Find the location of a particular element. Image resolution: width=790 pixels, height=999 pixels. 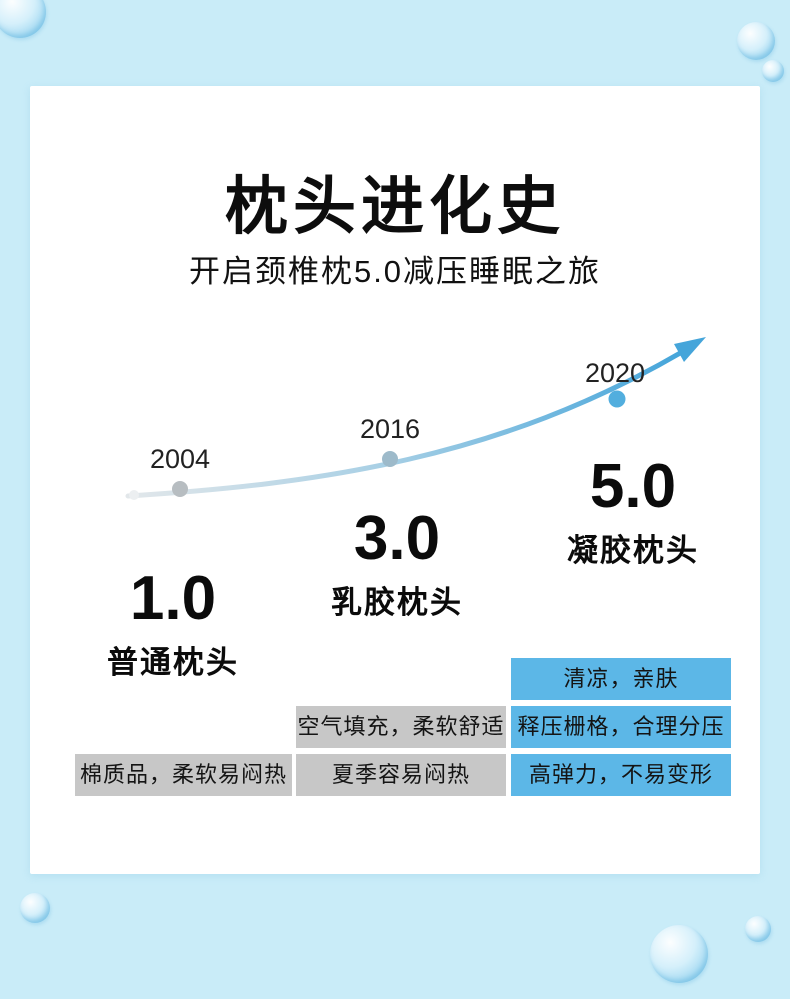

timeline-year-2016: 2016 is located at coordinates (390, 429).